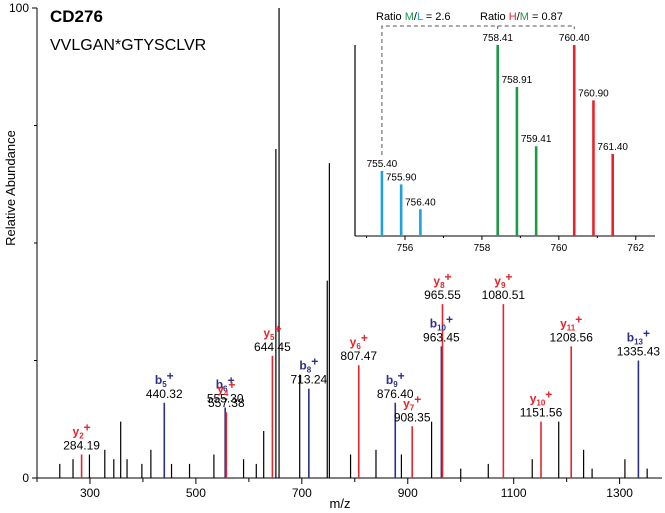 The image size is (665, 513). Describe the element at coordinates (128, 45) in the screenshot. I see `chart-subtitle: VVLGAN*GTYSCLVR` at that location.